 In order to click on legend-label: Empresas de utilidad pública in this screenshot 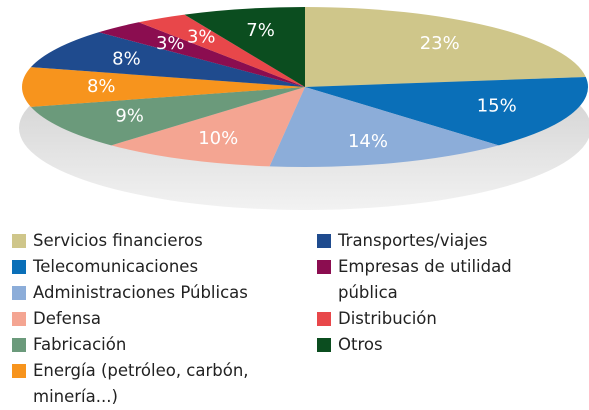, I will do `click(425, 279)`.